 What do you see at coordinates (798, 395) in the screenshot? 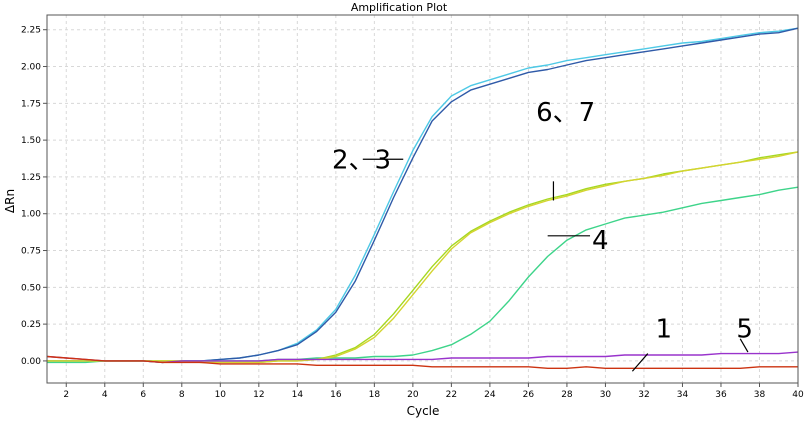
I see `x-tick-label: 40` at bounding box center [798, 395].